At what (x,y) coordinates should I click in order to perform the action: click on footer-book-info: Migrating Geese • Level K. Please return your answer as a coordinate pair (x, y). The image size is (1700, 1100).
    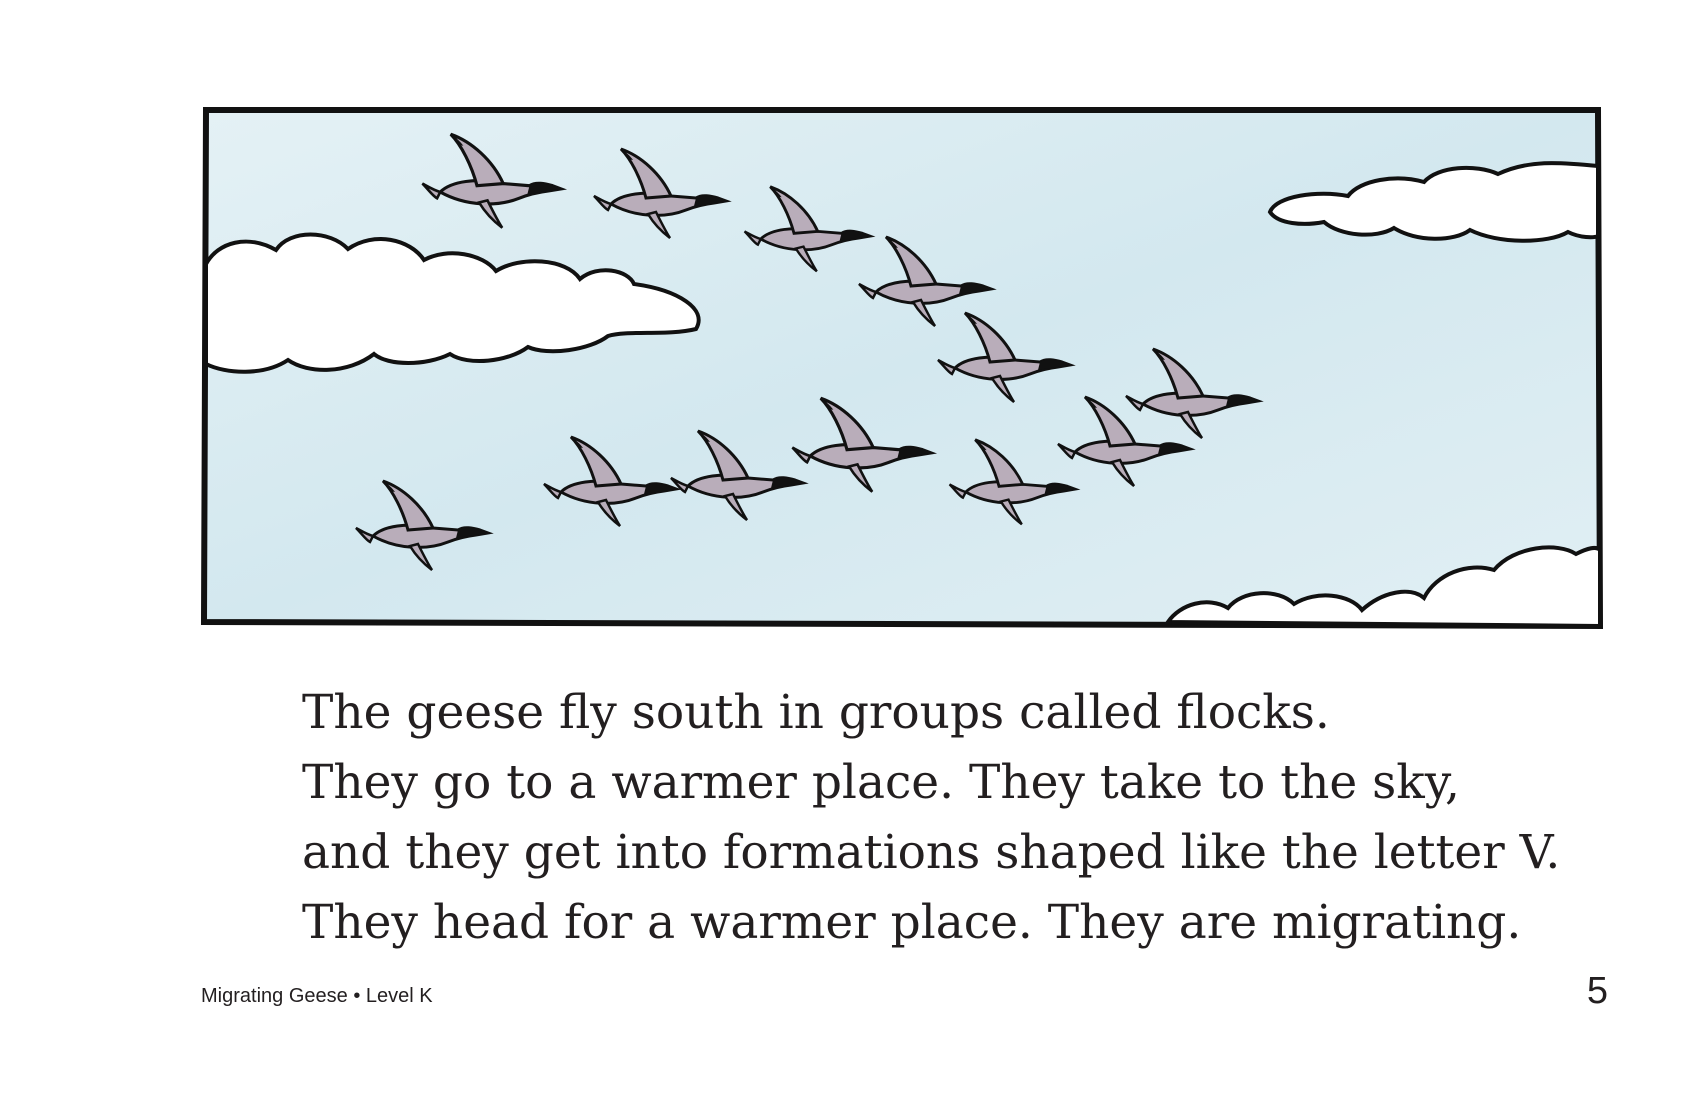
    Looking at the image, I should click on (317, 996).